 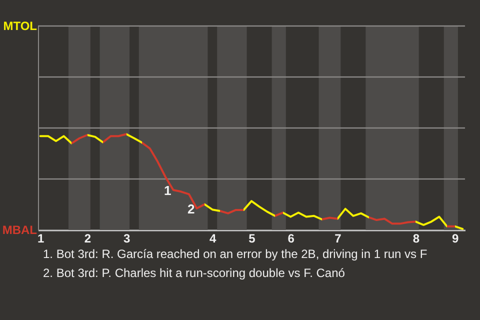 What do you see at coordinates (19, 230) in the screenshot?
I see `text: MBAL` at bounding box center [19, 230].